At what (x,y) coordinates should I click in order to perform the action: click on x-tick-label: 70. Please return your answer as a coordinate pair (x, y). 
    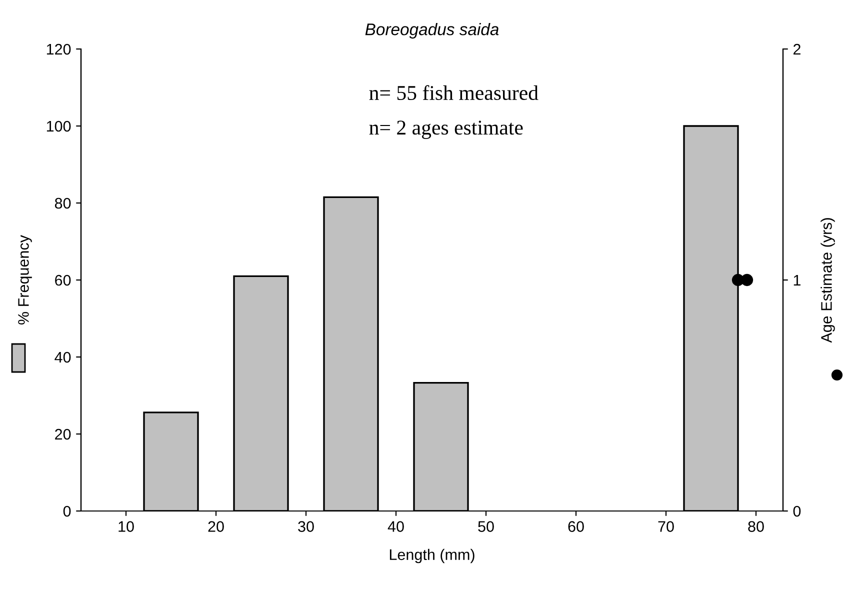
    Looking at the image, I should click on (666, 526).